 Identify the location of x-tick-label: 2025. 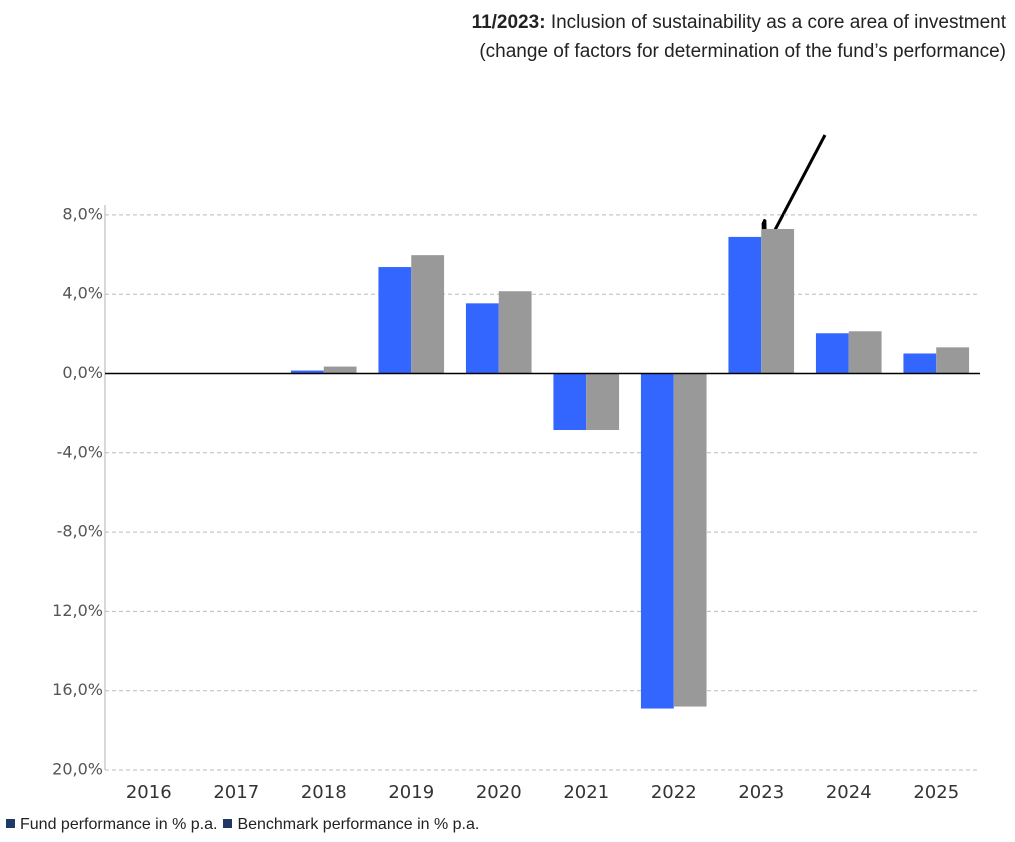
(936, 792).